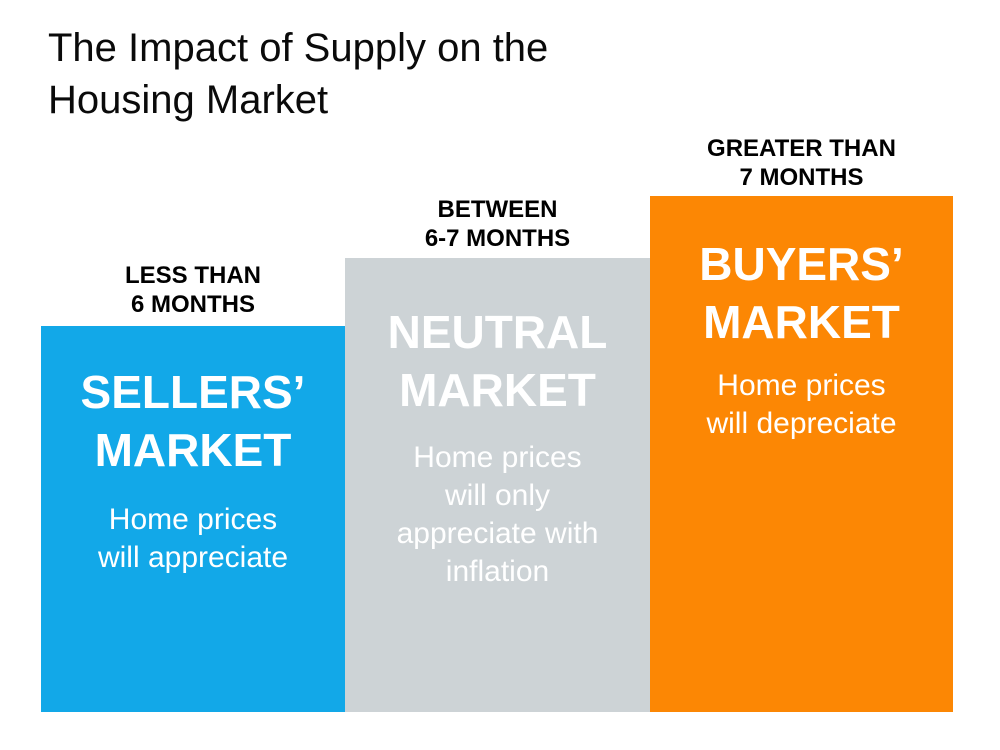 The image size is (1000, 750). What do you see at coordinates (801, 293) in the screenshot?
I see `market-name-buyers: BUYERS’ MARKET` at bounding box center [801, 293].